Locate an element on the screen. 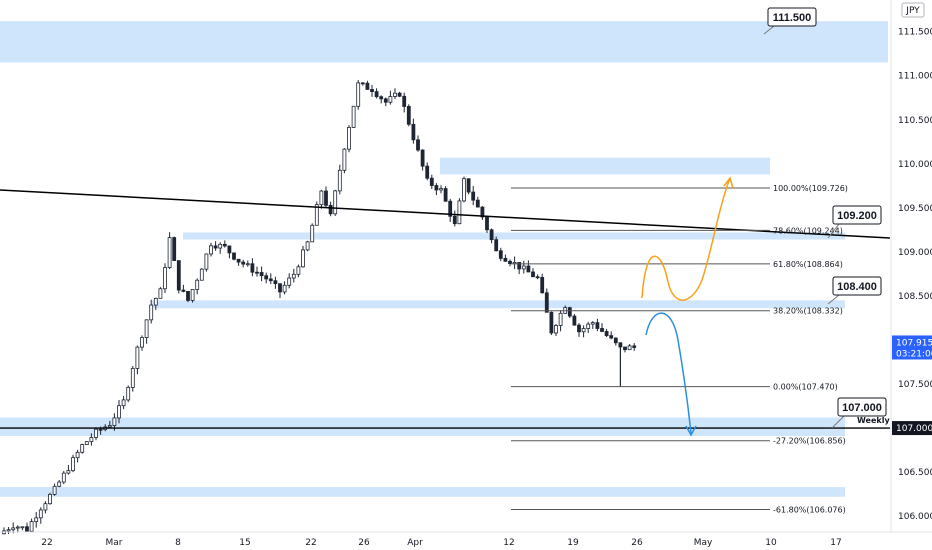  x-tick-label: 17 is located at coordinates (835, 543).